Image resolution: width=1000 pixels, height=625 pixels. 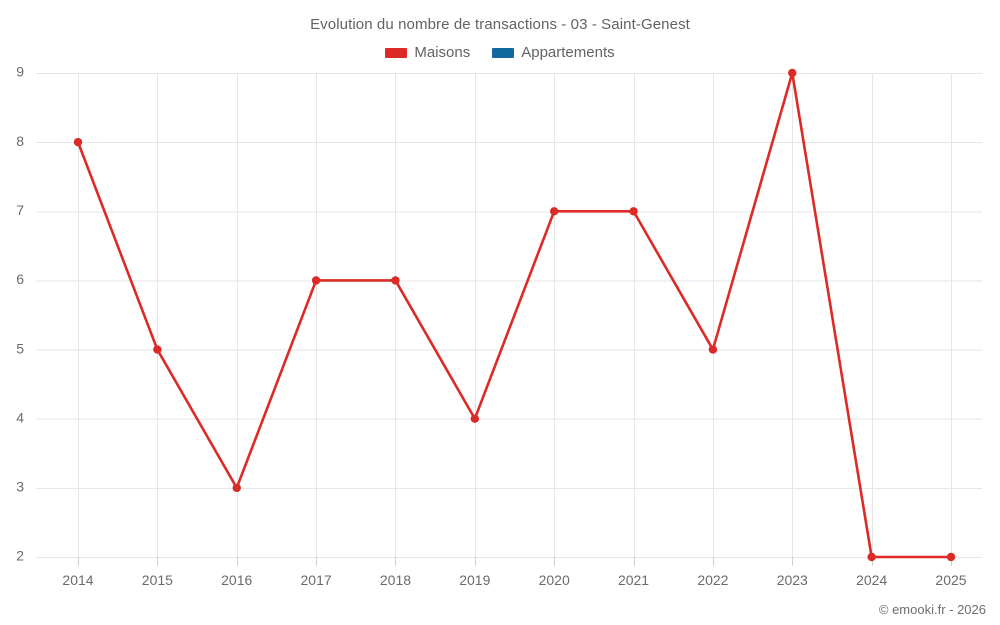 What do you see at coordinates (236, 580) in the screenshot?
I see `x-tick-label: 2016` at bounding box center [236, 580].